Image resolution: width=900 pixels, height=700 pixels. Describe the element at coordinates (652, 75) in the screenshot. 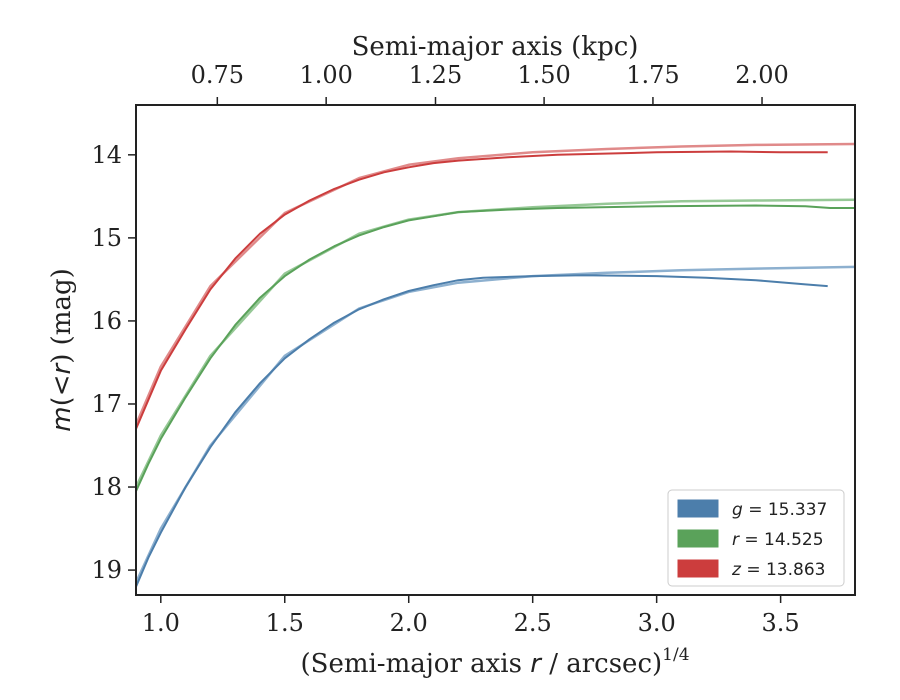

I see `top-tick-label: 1.75` at that location.